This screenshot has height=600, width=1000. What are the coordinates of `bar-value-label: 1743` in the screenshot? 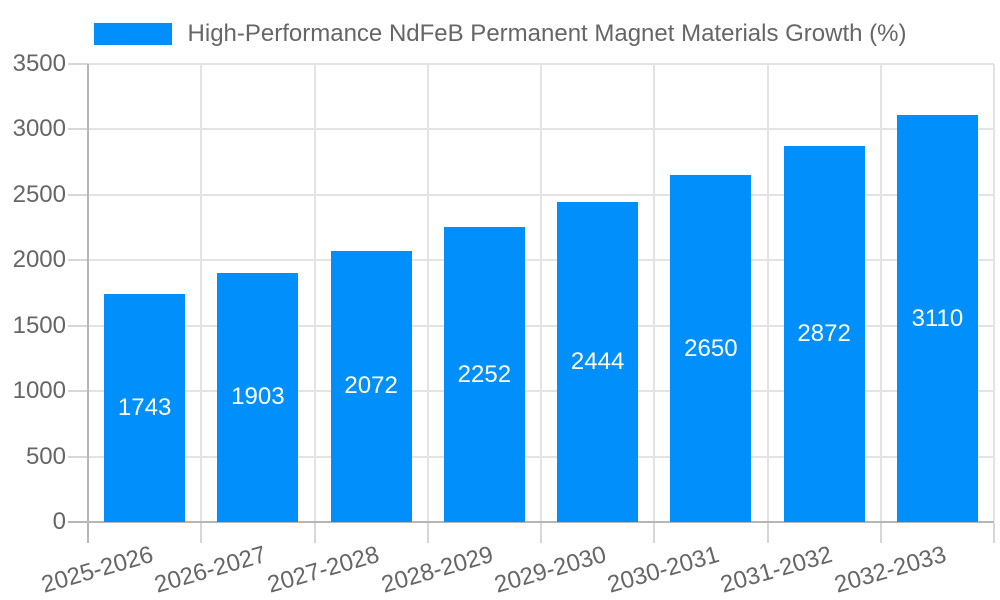 It's located at (144, 407).